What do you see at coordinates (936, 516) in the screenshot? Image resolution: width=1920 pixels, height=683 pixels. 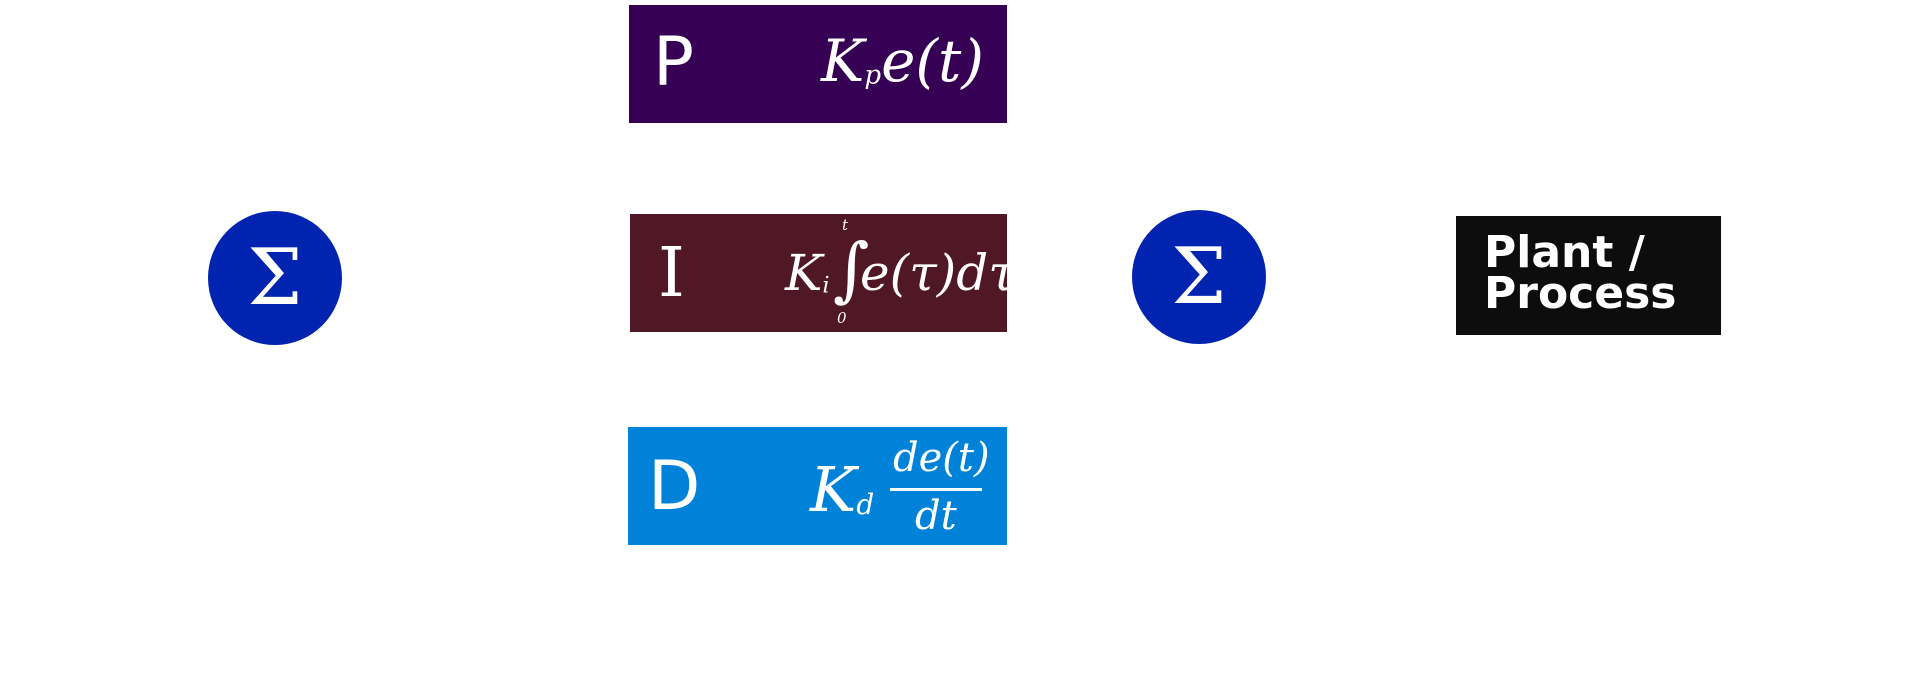 I see `derivative-denominator: dt` at bounding box center [936, 516].